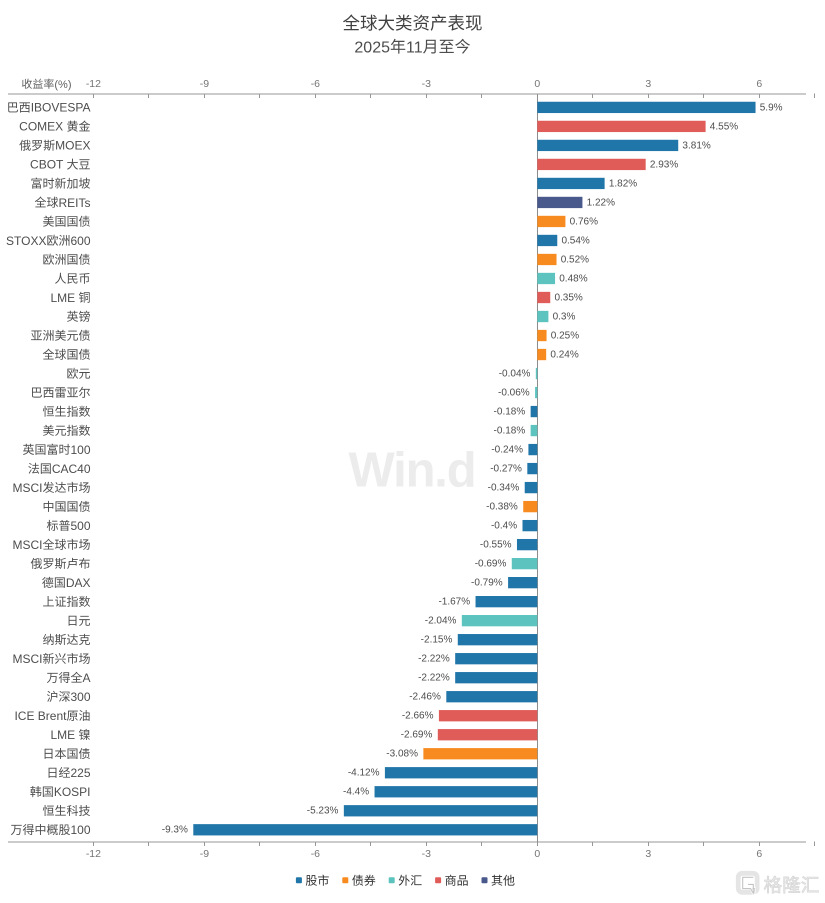  Describe the element at coordinates (48, 165) in the screenshot. I see `svg-text: CBOT` at that location.